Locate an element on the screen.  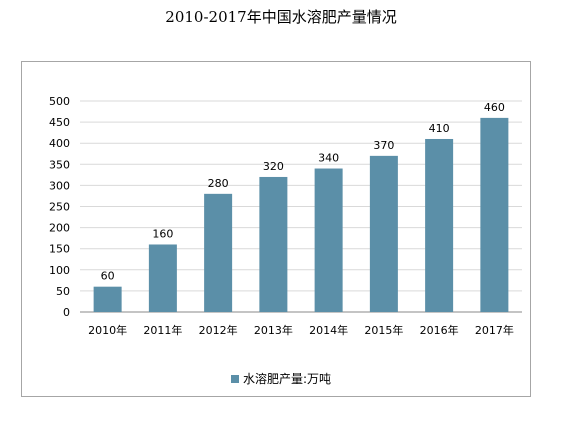
x-tick-label: 2014年 is located at coordinates (328, 330).